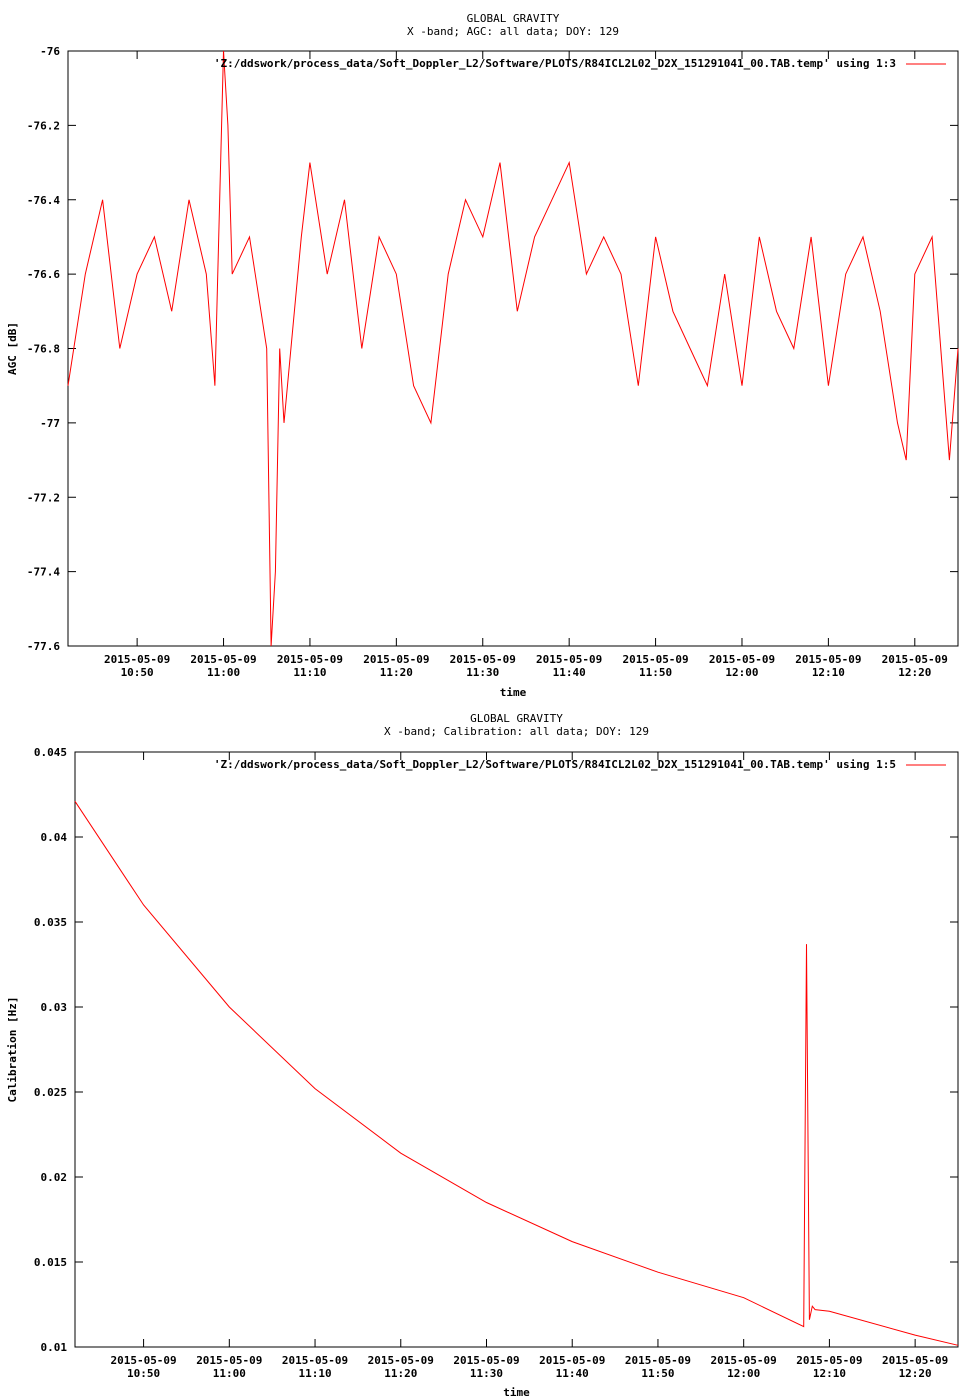 The height and width of the screenshot is (1400, 980). I want to click on y-tick-label: -77.6, so click(43, 646).